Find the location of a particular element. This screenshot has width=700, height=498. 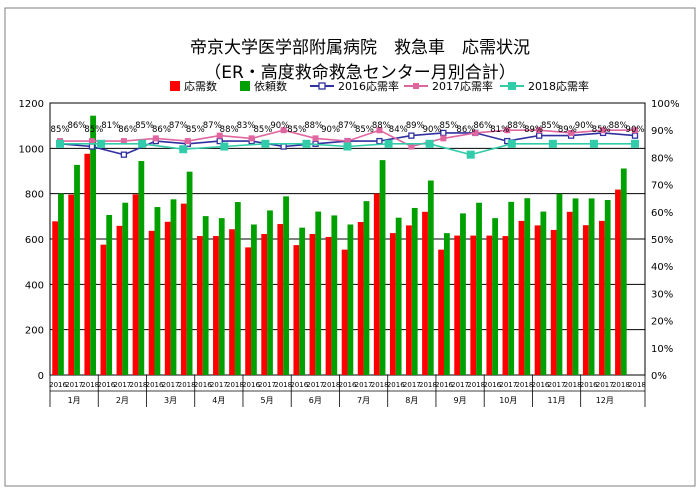

x-month-label: 10月 is located at coordinates (508, 400).